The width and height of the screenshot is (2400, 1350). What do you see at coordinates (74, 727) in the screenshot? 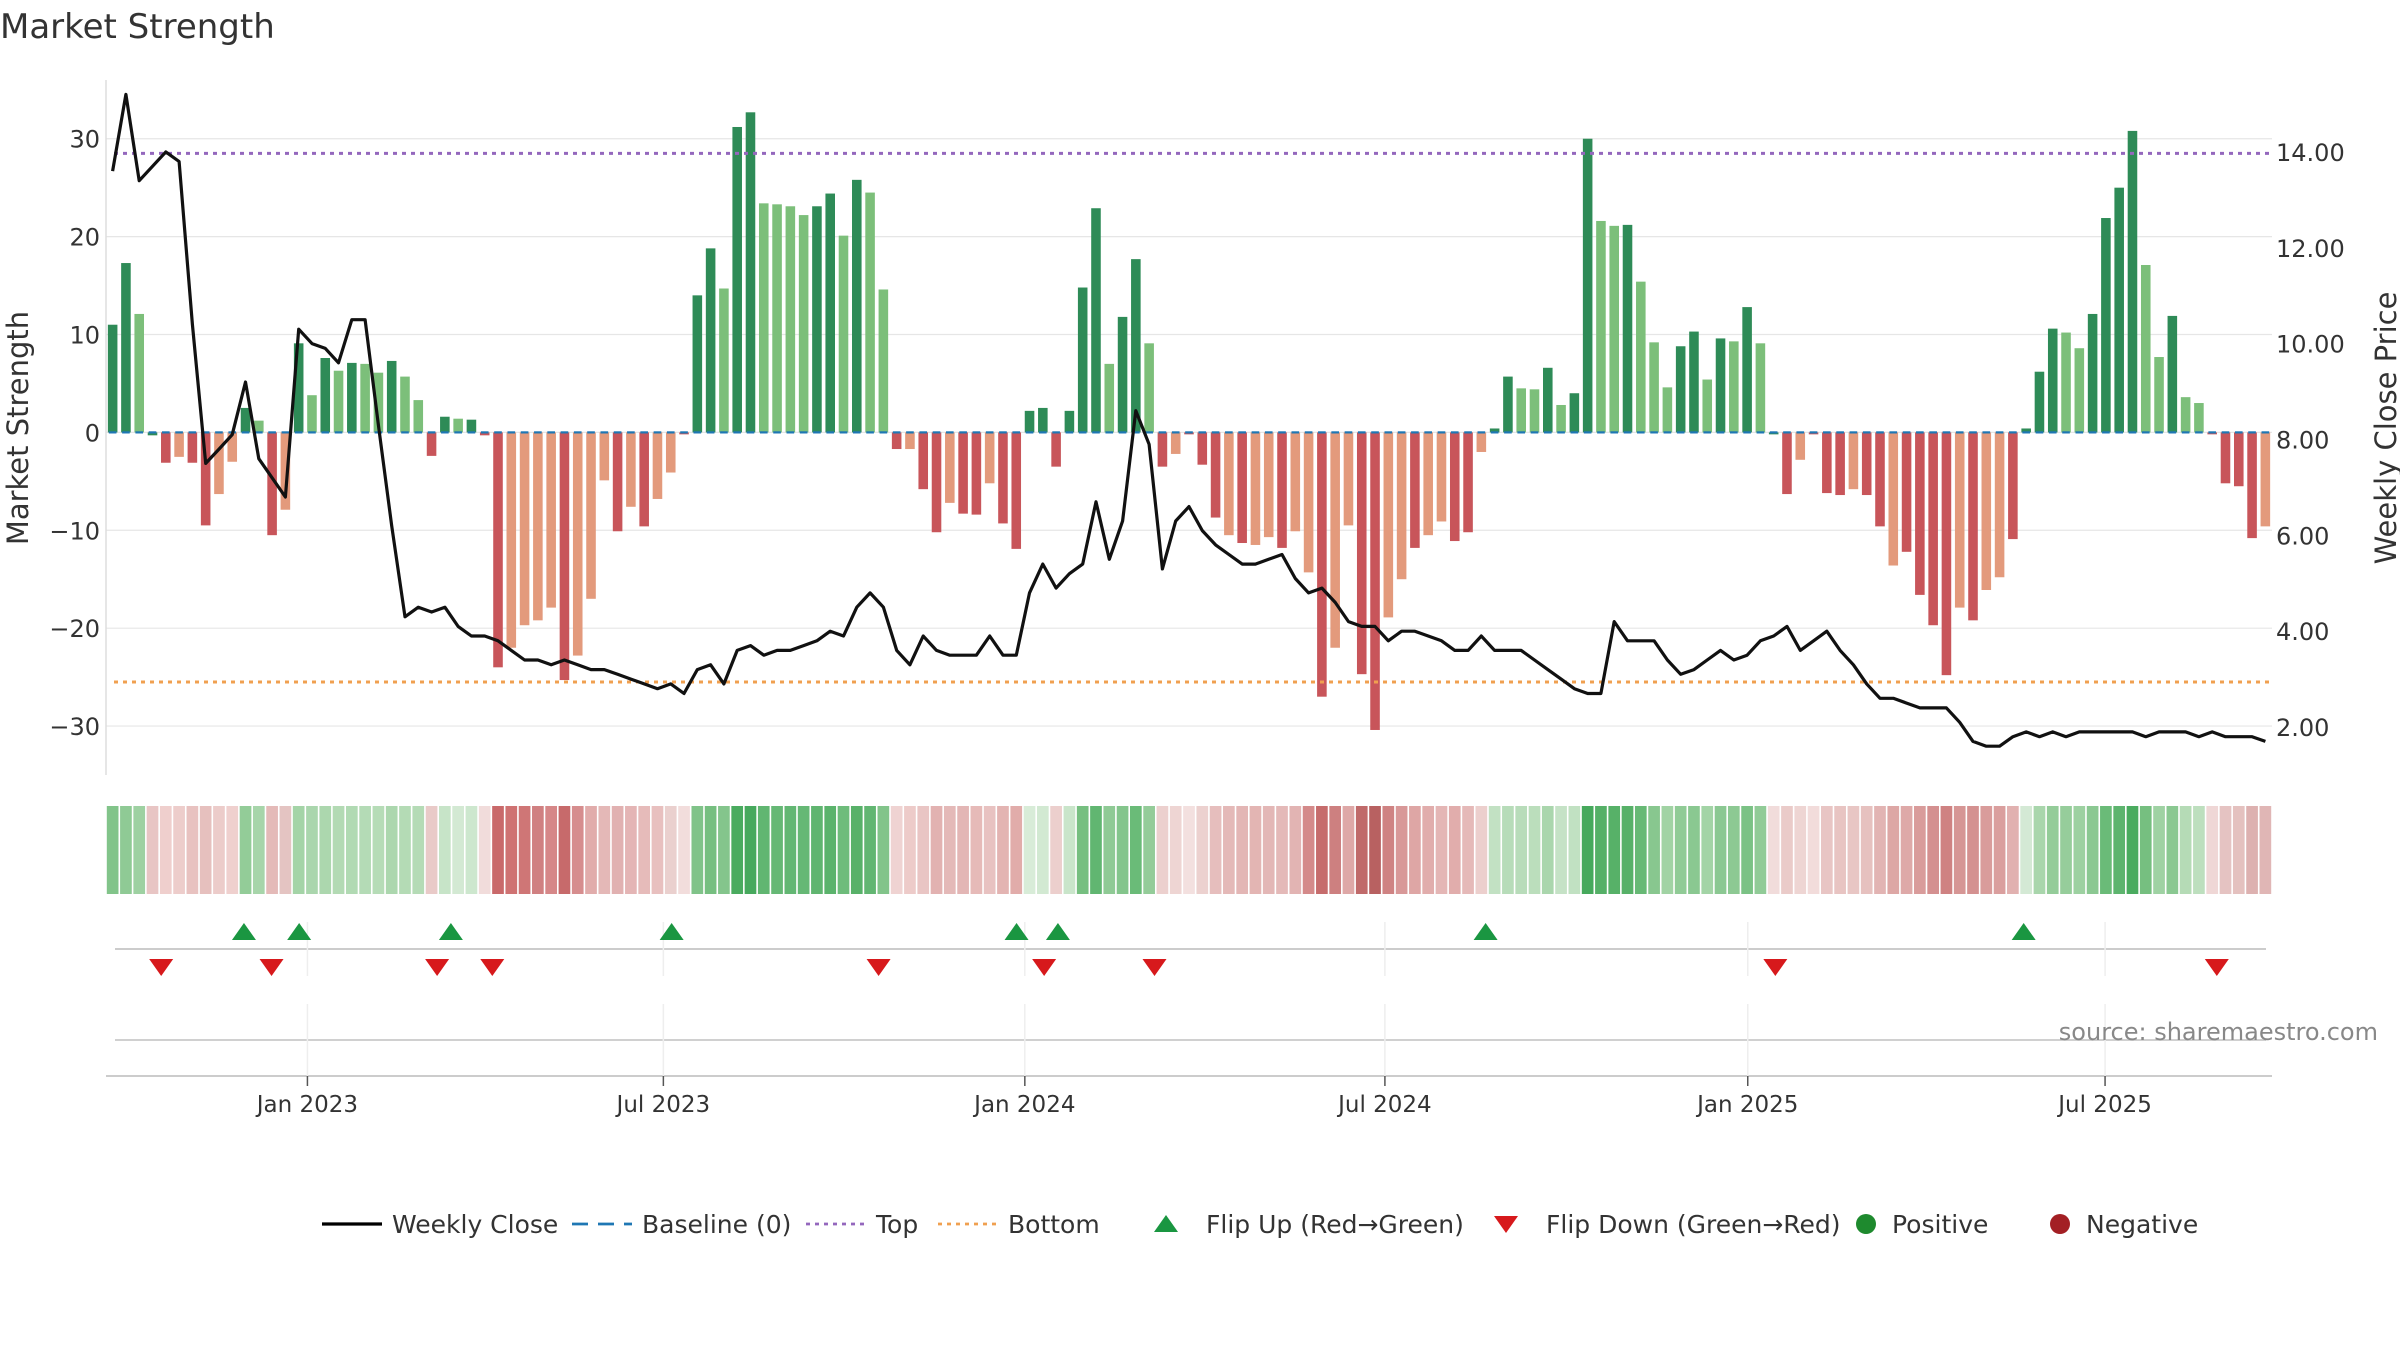
I see `y-tick-label: −30` at bounding box center [74, 727].